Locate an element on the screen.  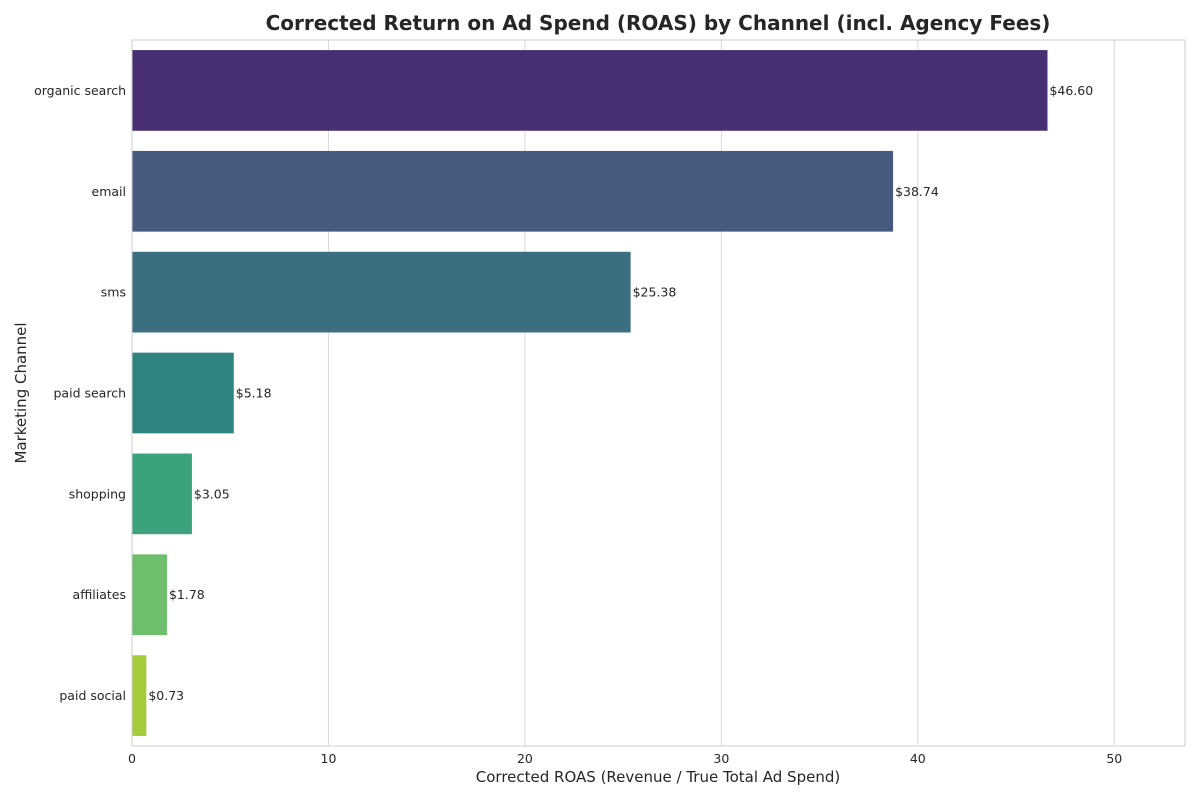
data-label: $1.78 is located at coordinates (187, 594).